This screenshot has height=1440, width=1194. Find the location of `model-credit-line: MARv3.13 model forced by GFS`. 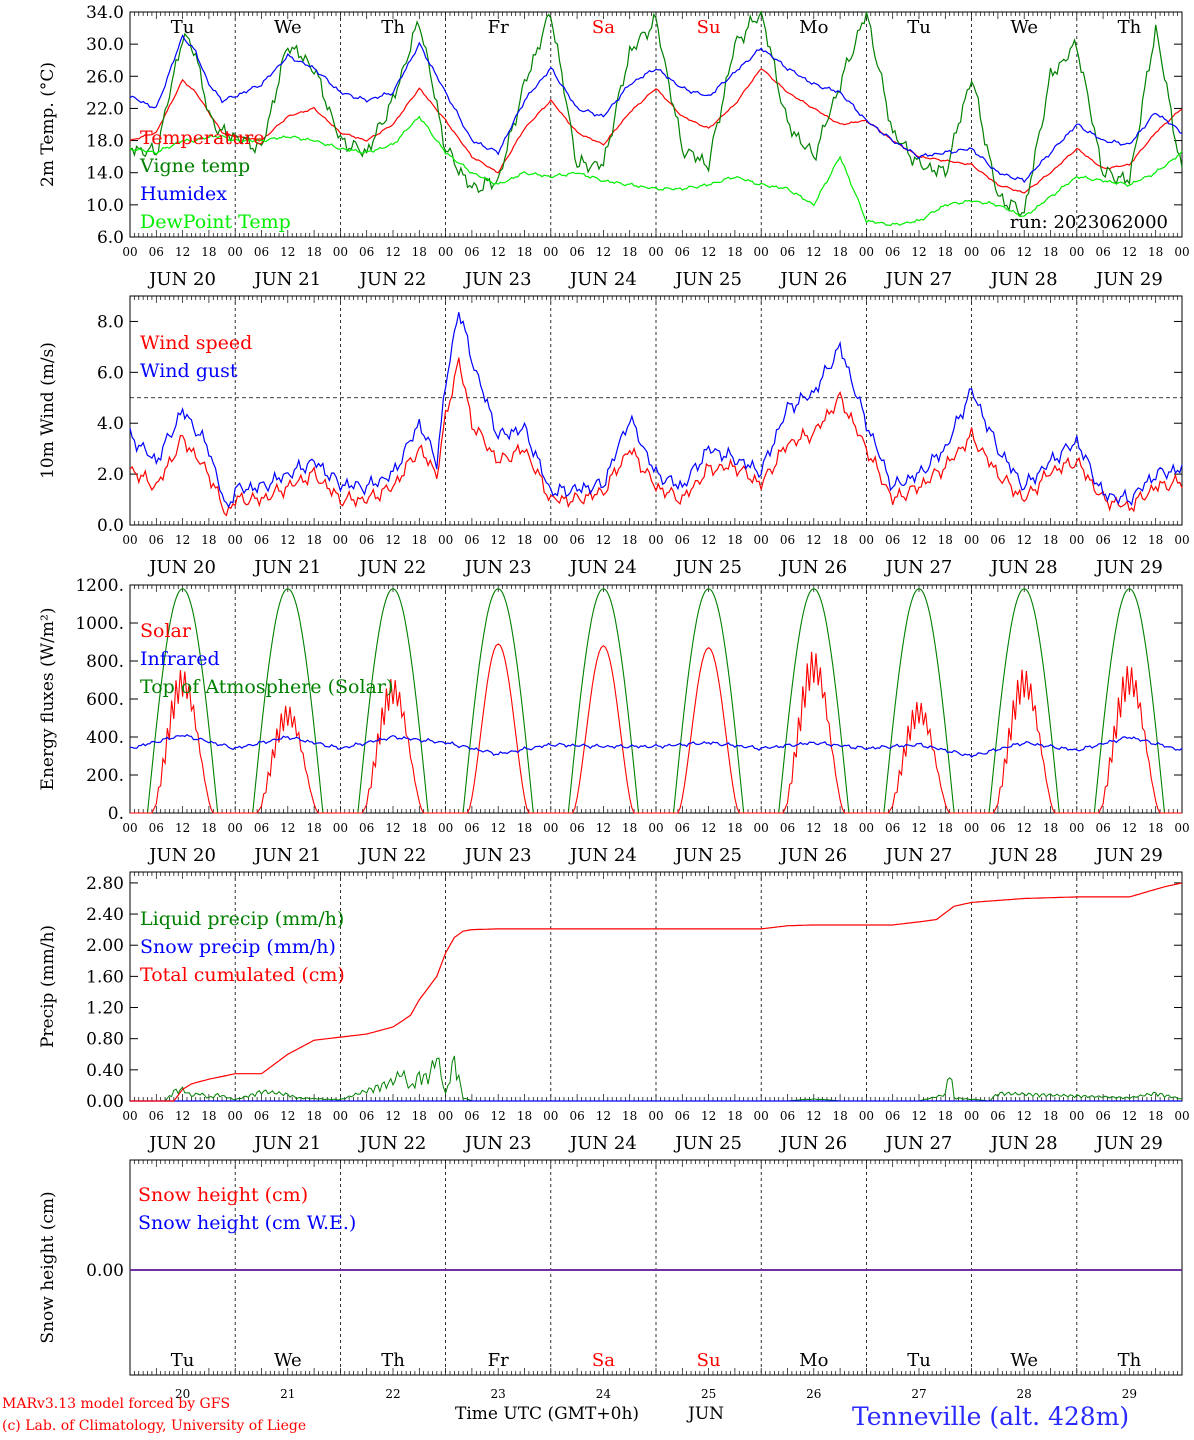

model-credit-line: MARv3.13 model forced by GFS is located at coordinates (116, 1404).